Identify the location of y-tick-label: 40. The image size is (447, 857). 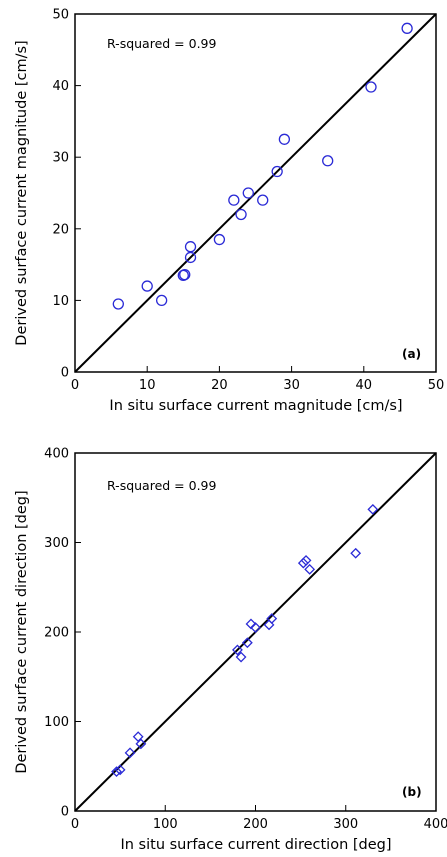
(60, 86).